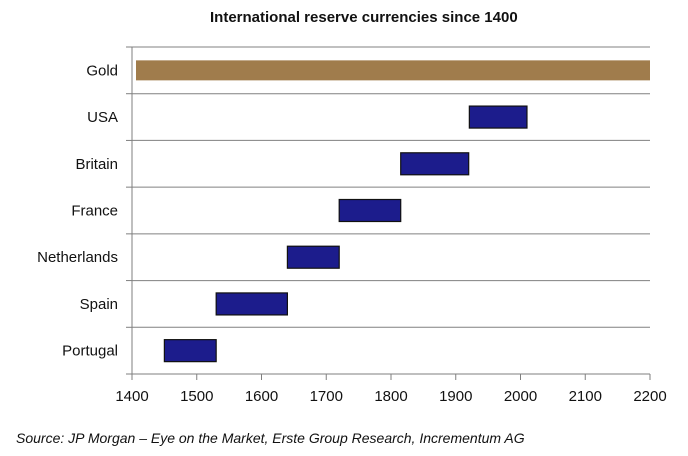 The width and height of the screenshot is (688, 456). I want to click on x-tick-label: 1600, so click(261, 396).